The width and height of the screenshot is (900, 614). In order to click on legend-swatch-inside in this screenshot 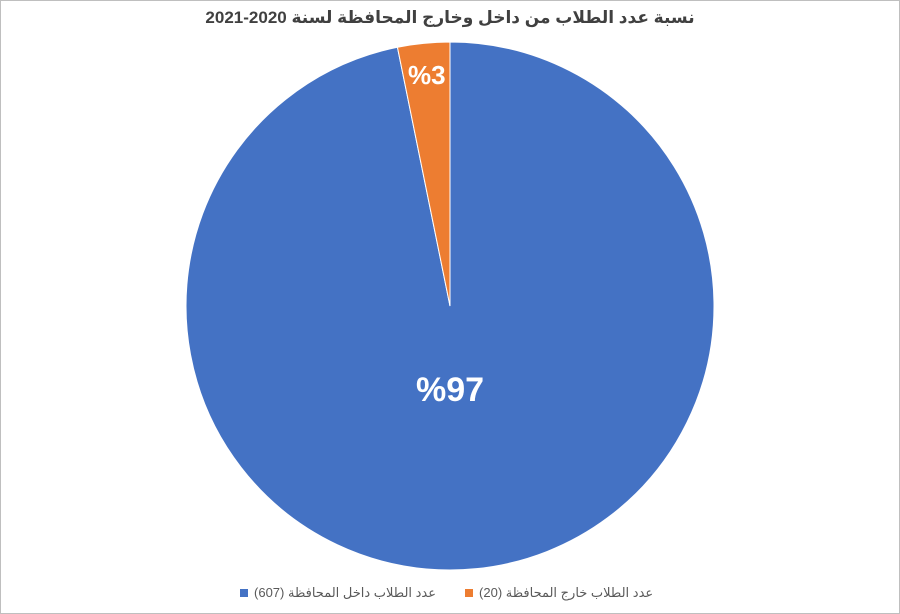, I will do `click(244, 593)`.